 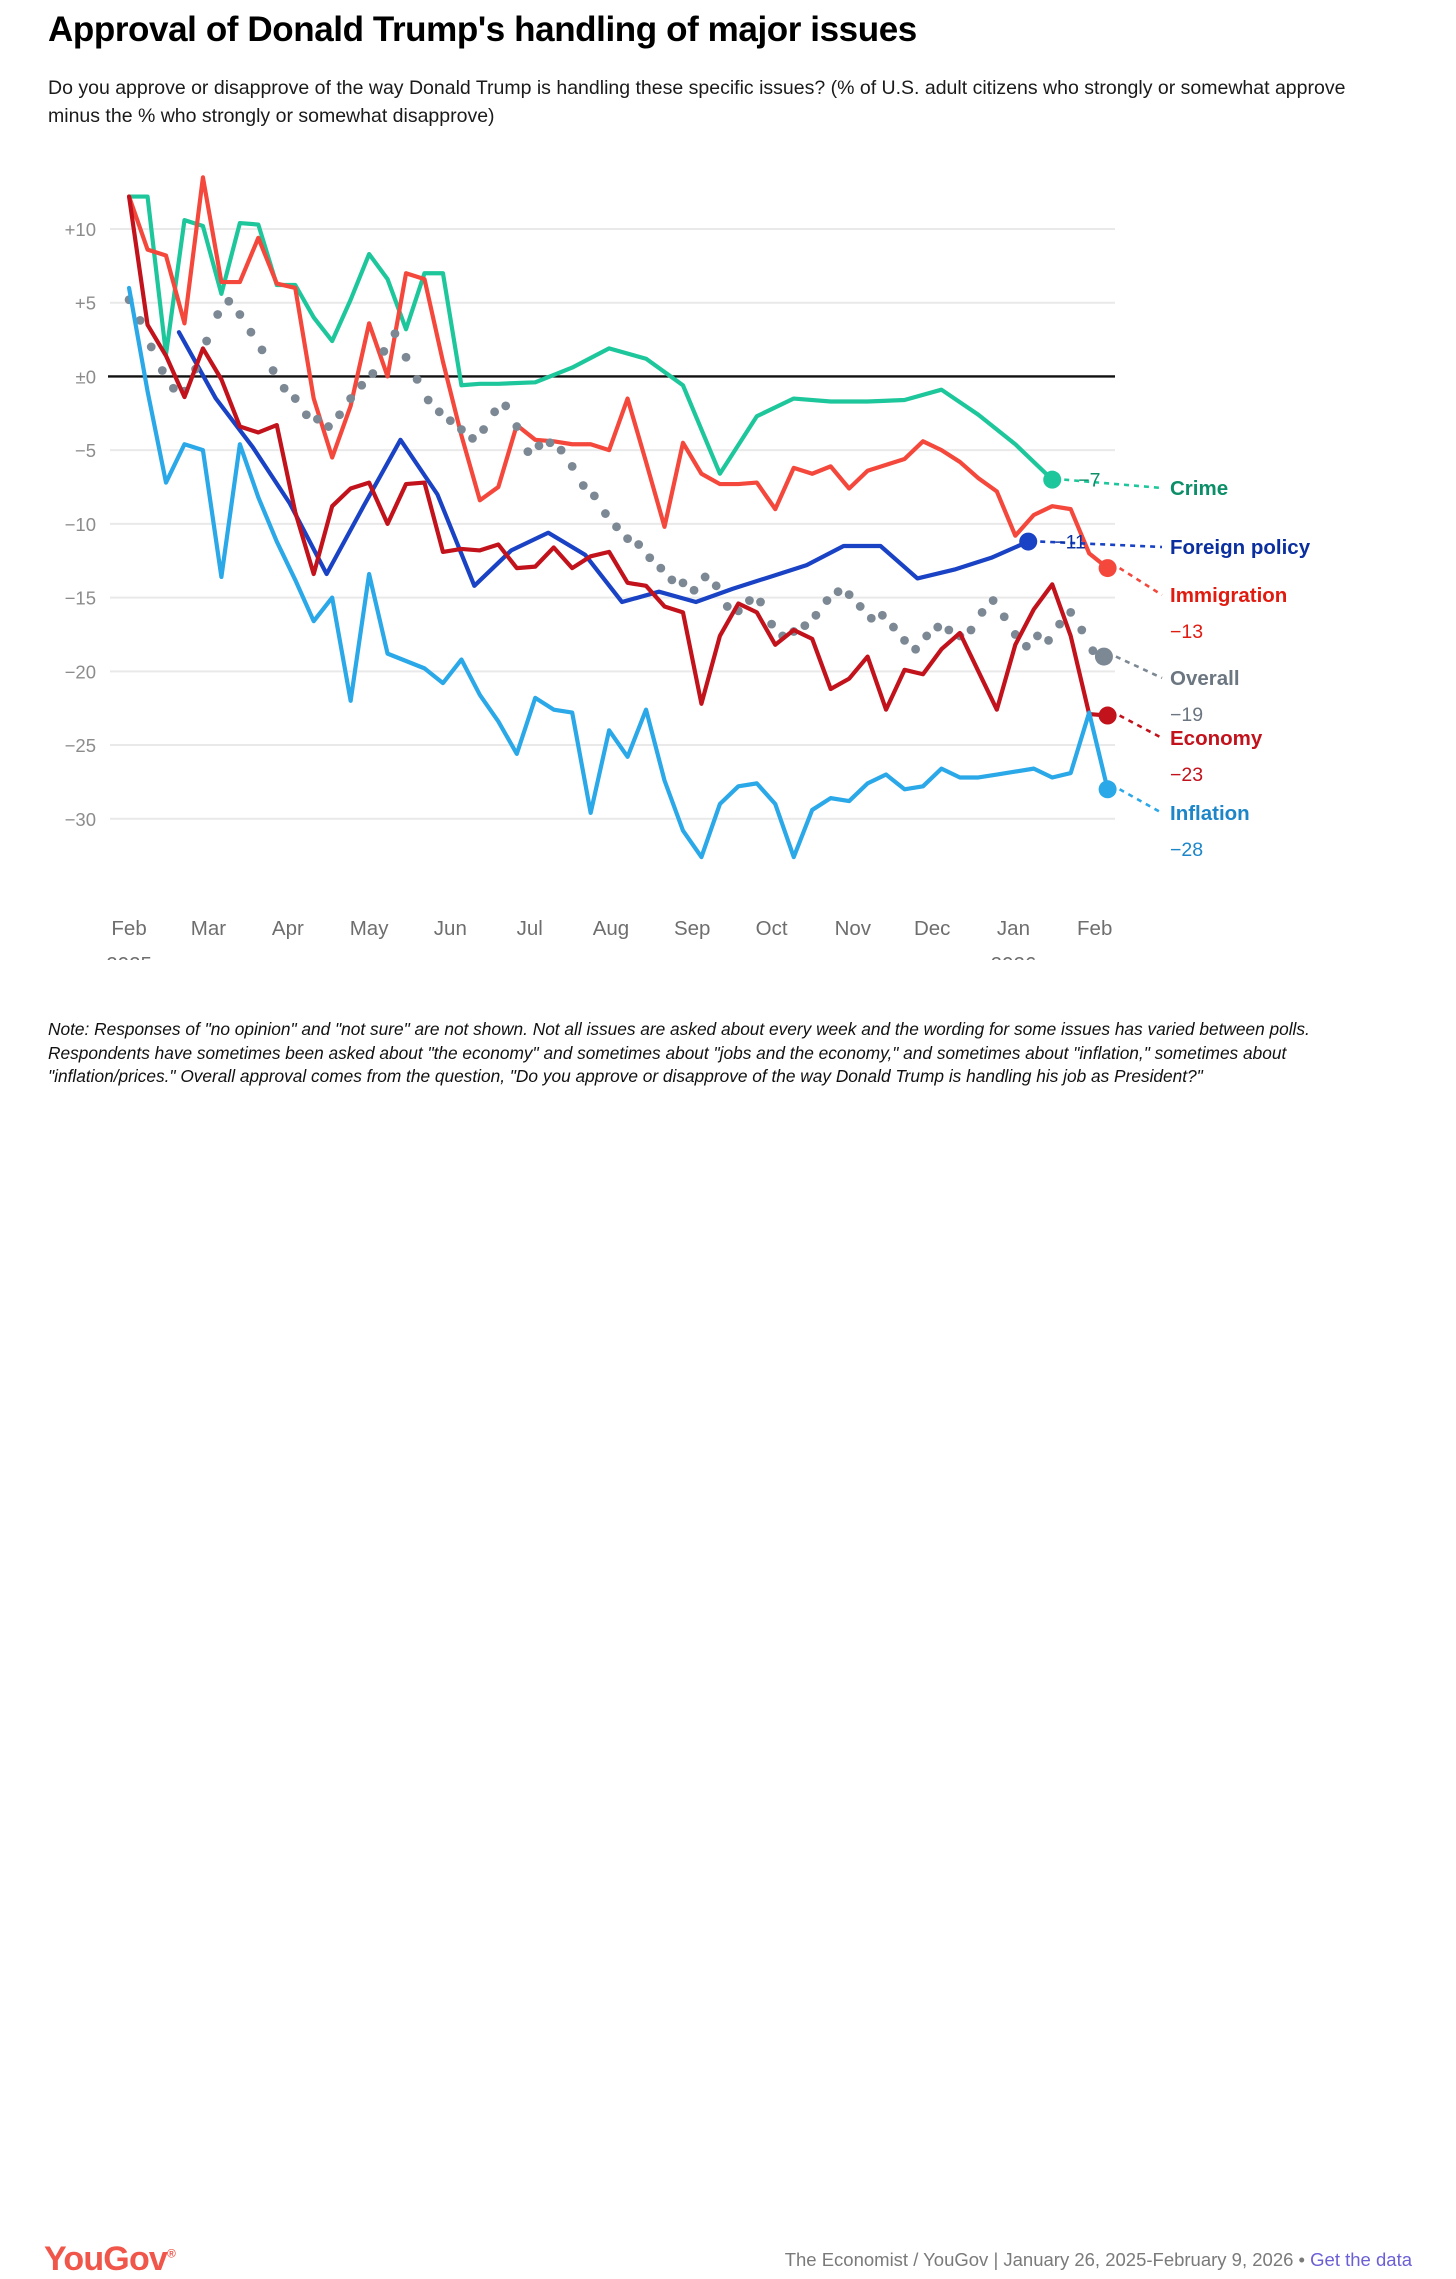 What do you see at coordinates (772, 928) in the screenshot?
I see `x-axis-tick-label: Oct` at bounding box center [772, 928].